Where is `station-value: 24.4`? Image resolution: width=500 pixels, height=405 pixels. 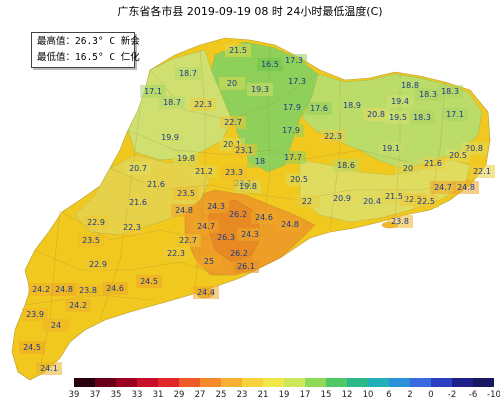 station-value: 24.4 is located at coordinates (206, 292).